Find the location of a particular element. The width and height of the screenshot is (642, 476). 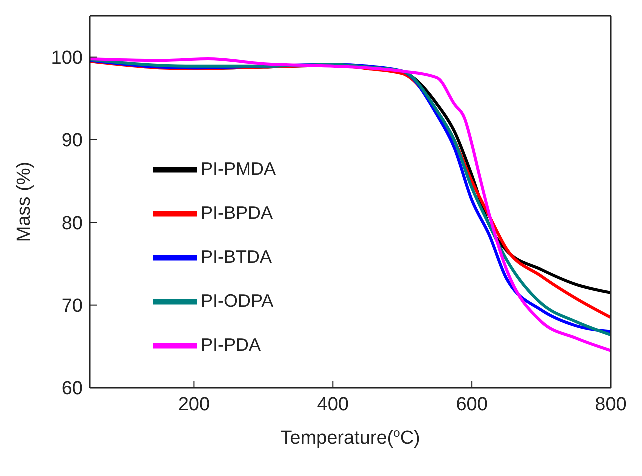

legend-label: PI-BPDA is located at coordinates (237, 212).